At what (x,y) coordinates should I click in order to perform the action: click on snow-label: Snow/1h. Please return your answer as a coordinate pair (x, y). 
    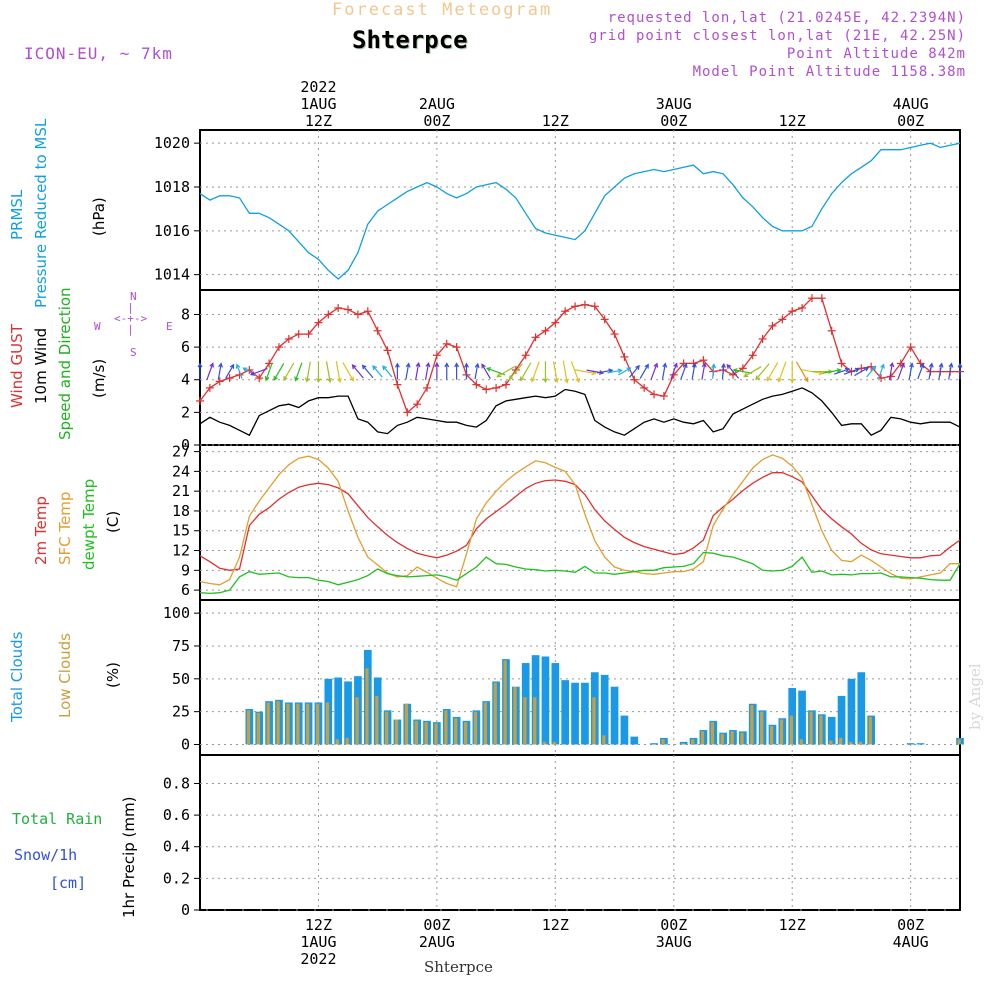
    Looking at the image, I should click on (46, 855).